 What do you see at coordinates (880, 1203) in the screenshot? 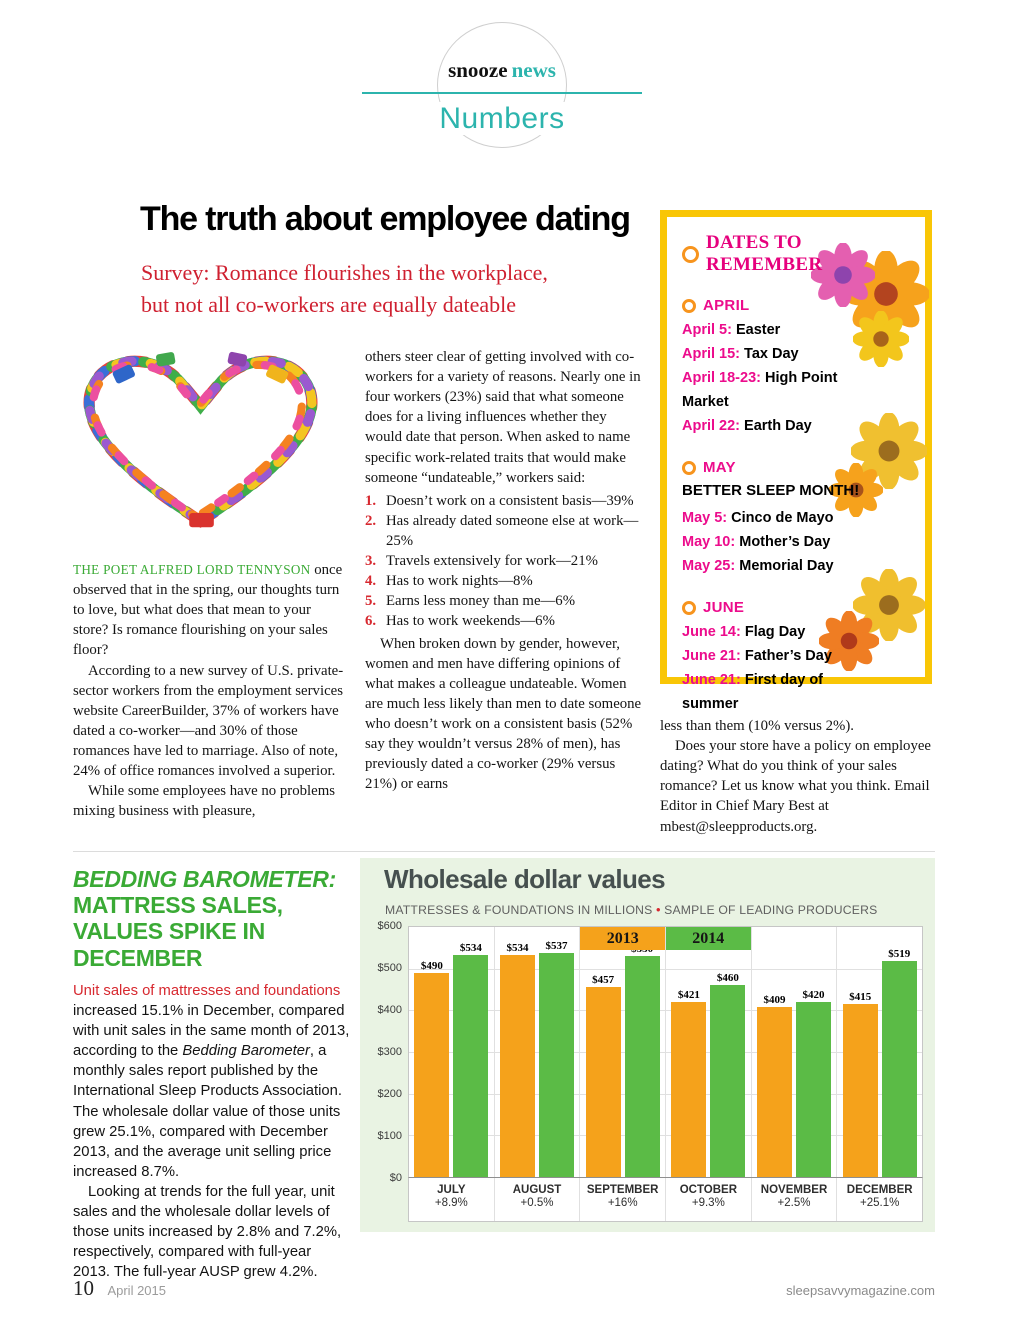
I see `month-change: +25.1%` at bounding box center [880, 1203].